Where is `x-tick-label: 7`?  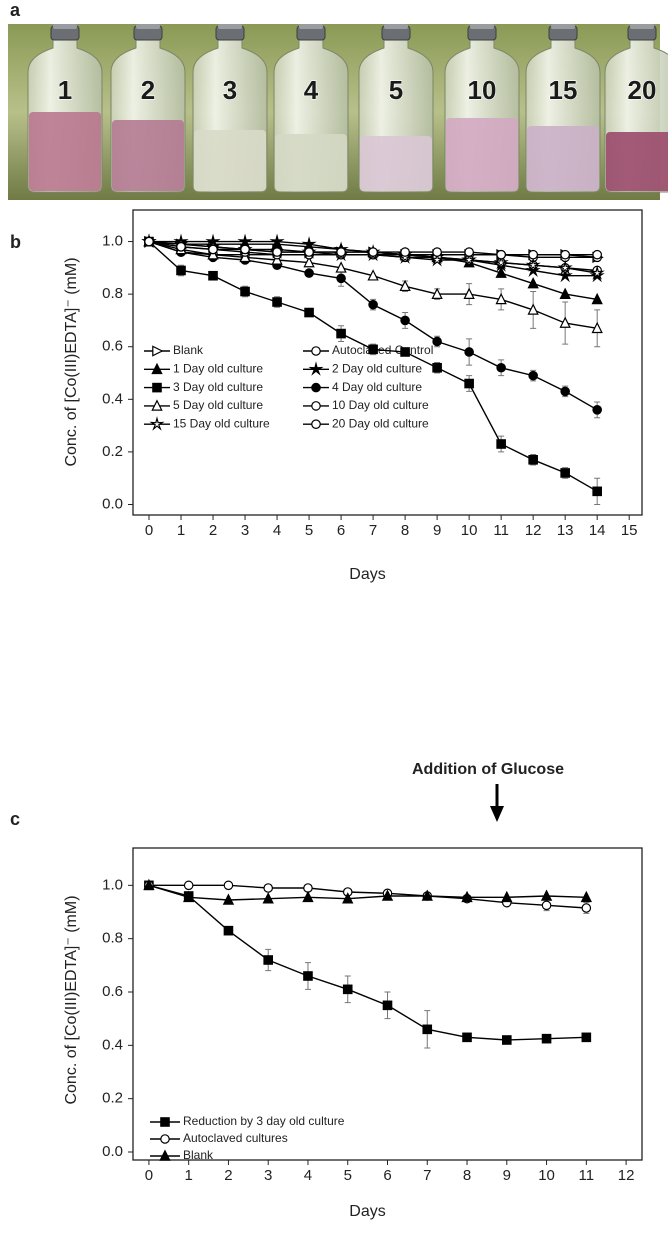 x-tick-label: 7 is located at coordinates (373, 530).